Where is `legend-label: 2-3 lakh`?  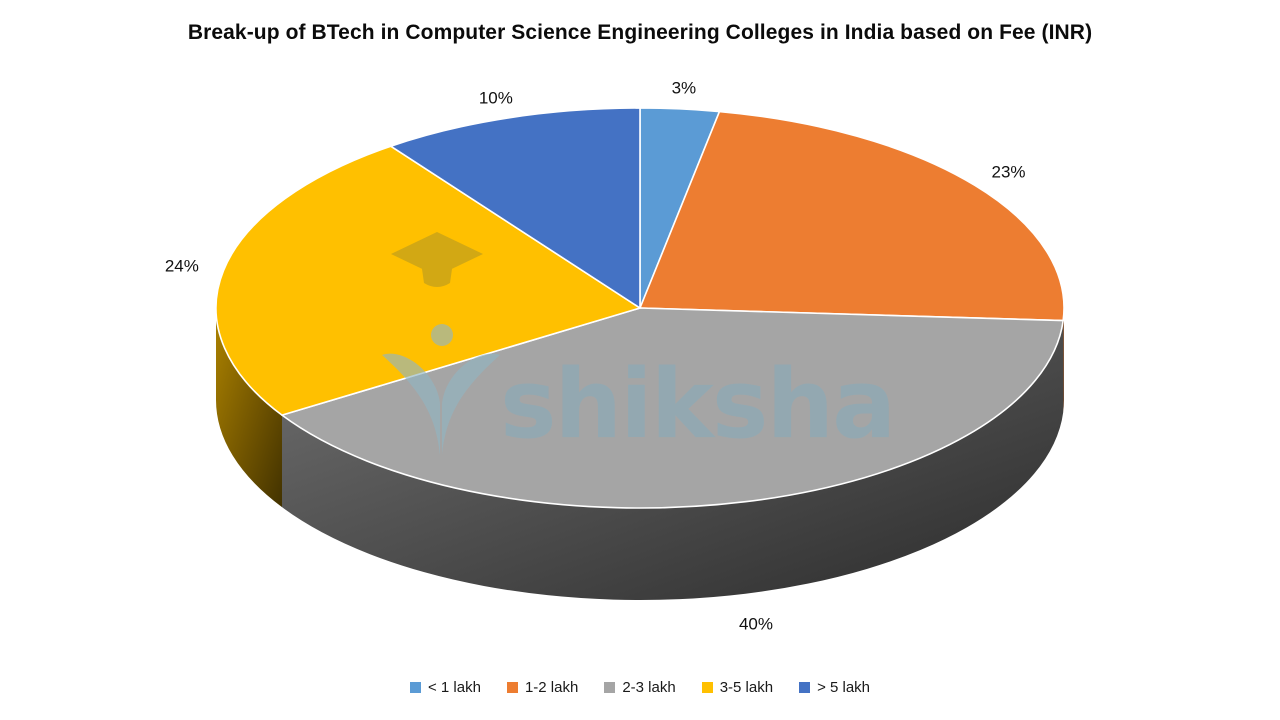 legend-label: 2-3 lakh is located at coordinates (649, 687).